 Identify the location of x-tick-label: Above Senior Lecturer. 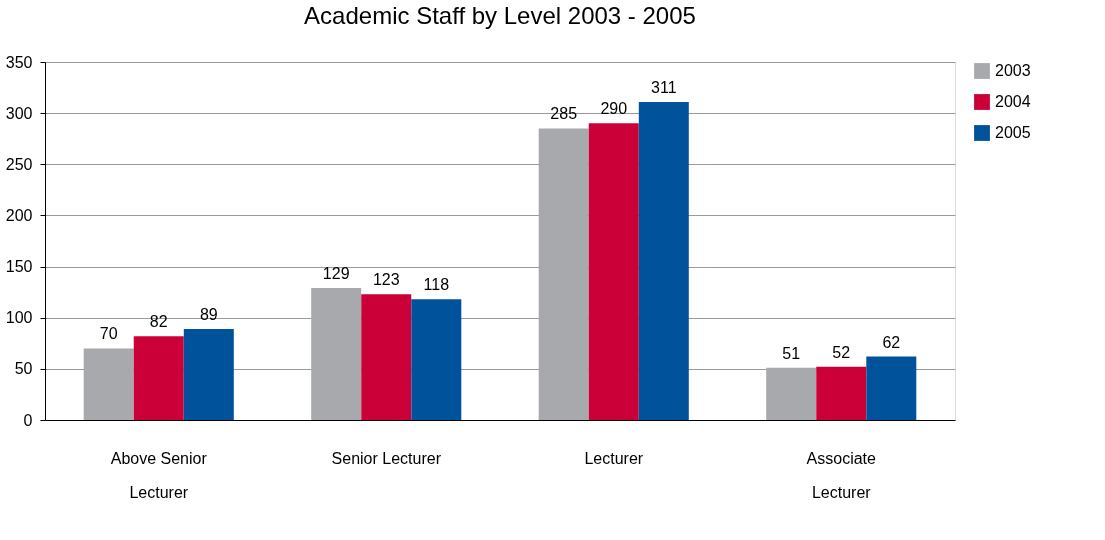
(159, 475).